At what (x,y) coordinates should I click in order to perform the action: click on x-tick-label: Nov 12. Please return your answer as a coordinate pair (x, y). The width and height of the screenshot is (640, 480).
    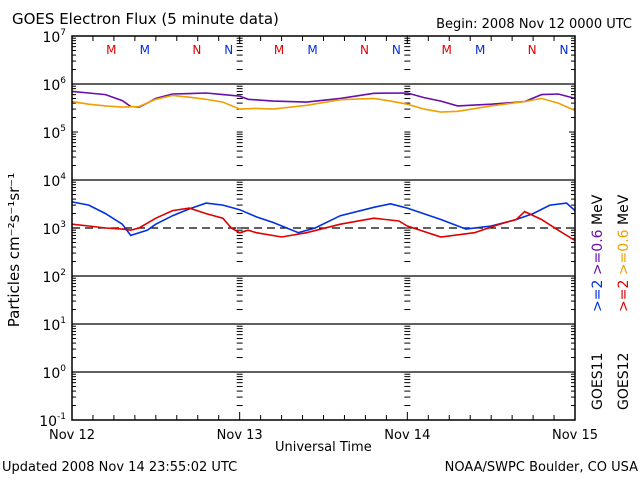
    Looking at the image, I should click on (72, 435).